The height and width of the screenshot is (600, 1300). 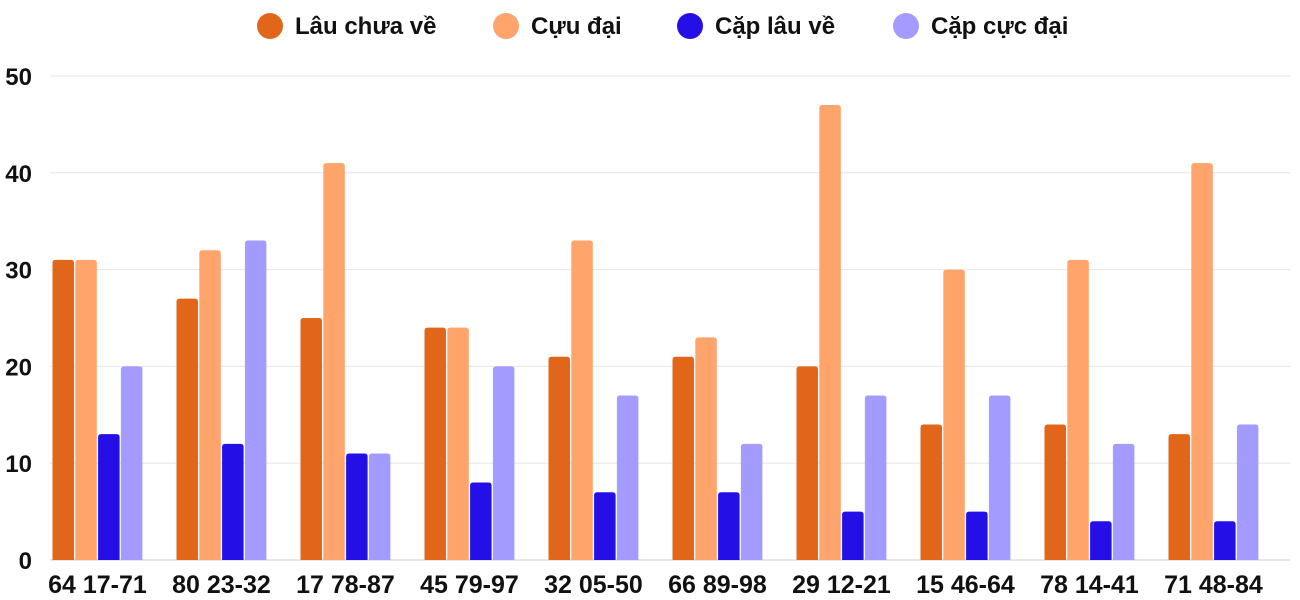 I want to click on y-tick-label: 10, so click(x=18, y=464).